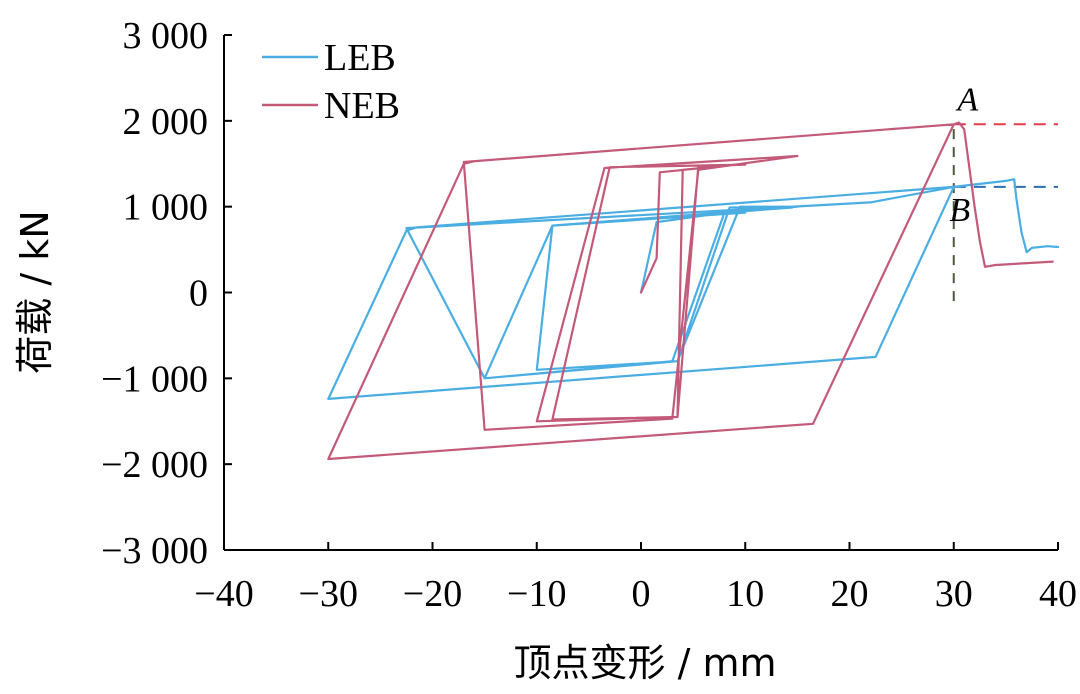  What do you see at coordinates (166, 293) in the screenshot?
I see `y-ticks: 3 000 2 000 1 000 0 −1 000 −2 000 −3 000` at bounding box center [166, 293].